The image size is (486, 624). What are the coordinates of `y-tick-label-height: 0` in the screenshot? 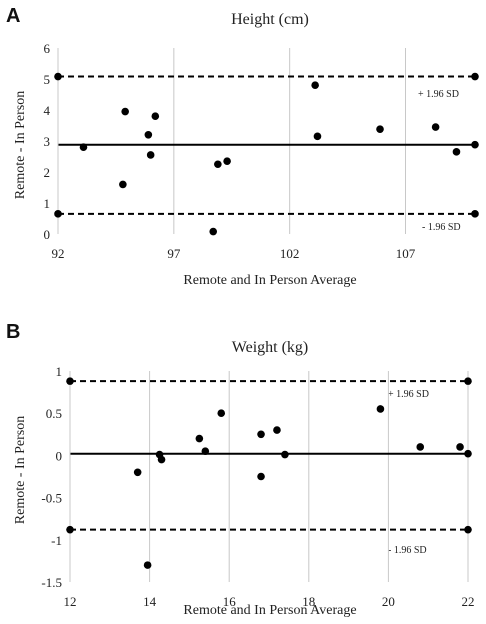 It's located at (47, 234).